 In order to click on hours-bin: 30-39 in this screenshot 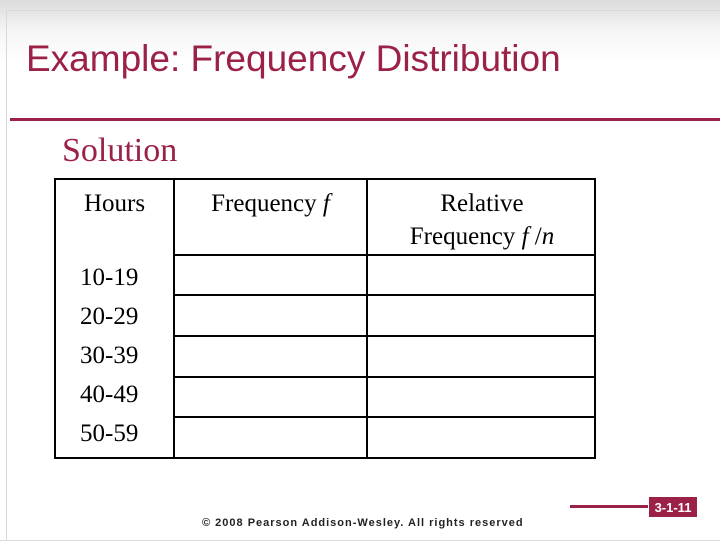, I will do `click(109, 355)`.